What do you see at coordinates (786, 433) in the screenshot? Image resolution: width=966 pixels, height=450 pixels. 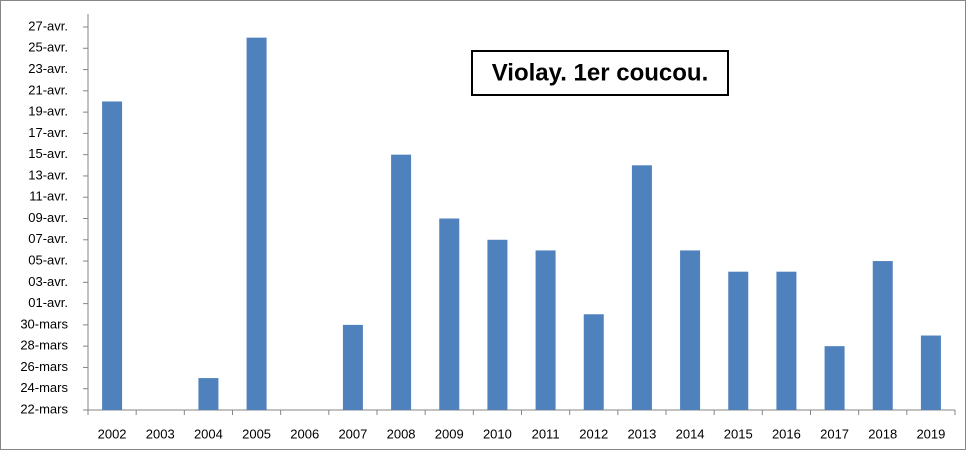 I see `x-tick-label: 2016` at bounding box center [786, 433].